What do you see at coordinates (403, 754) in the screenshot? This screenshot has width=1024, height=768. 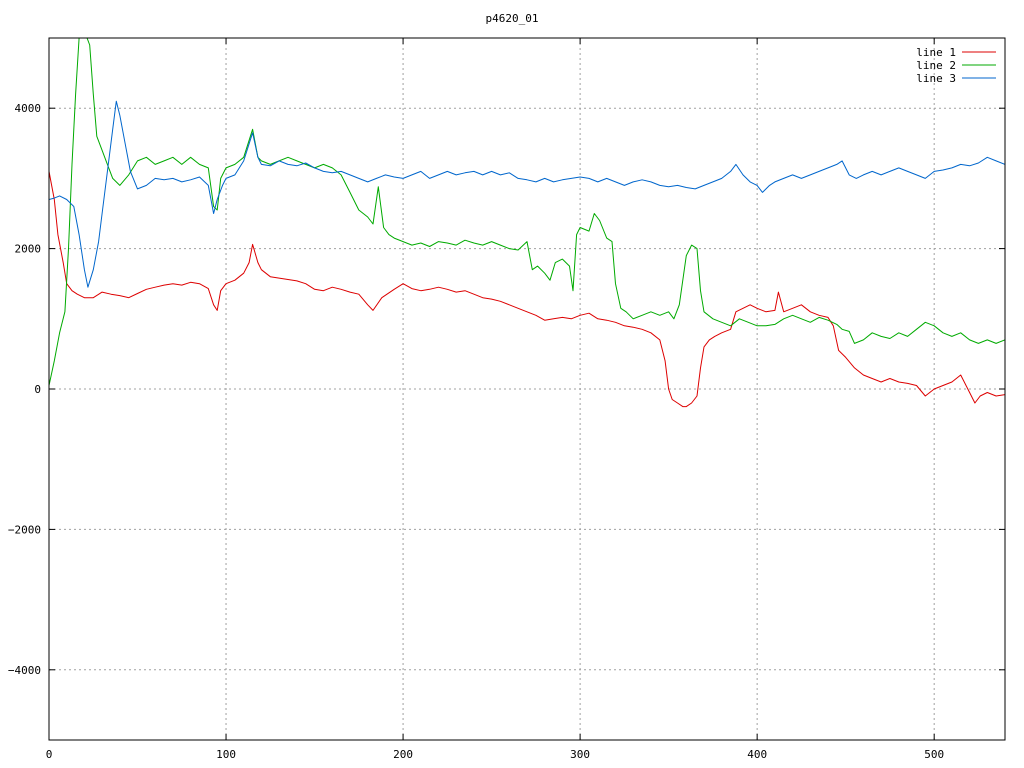 I see `x-tick-label: 200` at bounding box center [403, 754].